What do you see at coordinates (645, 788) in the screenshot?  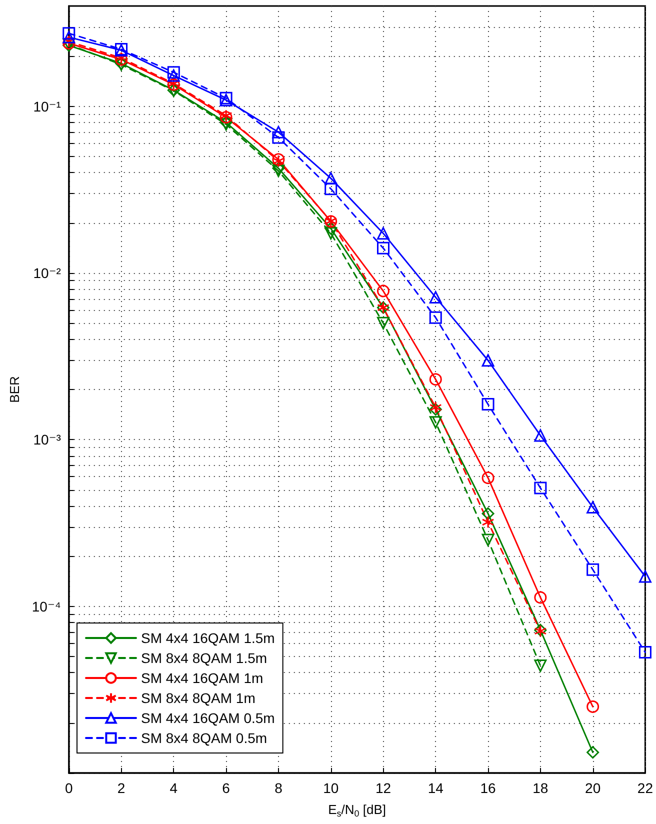 I see `x-tick-label: 22` at bounding box center [645, 788].